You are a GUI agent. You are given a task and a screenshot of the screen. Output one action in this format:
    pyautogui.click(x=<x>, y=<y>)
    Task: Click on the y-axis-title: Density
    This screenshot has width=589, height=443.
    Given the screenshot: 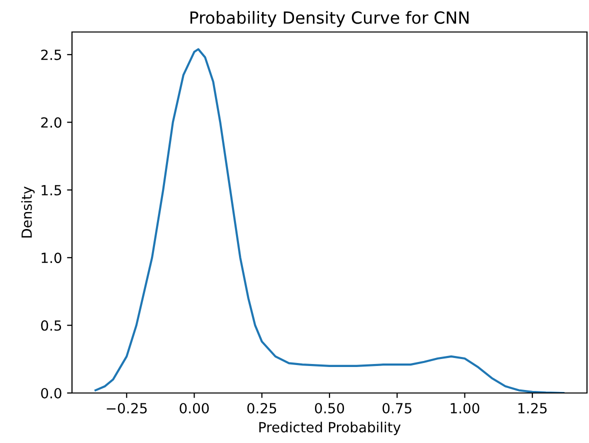 What is the action you would take?
    pyautogui.click(x=28, y=212)
    